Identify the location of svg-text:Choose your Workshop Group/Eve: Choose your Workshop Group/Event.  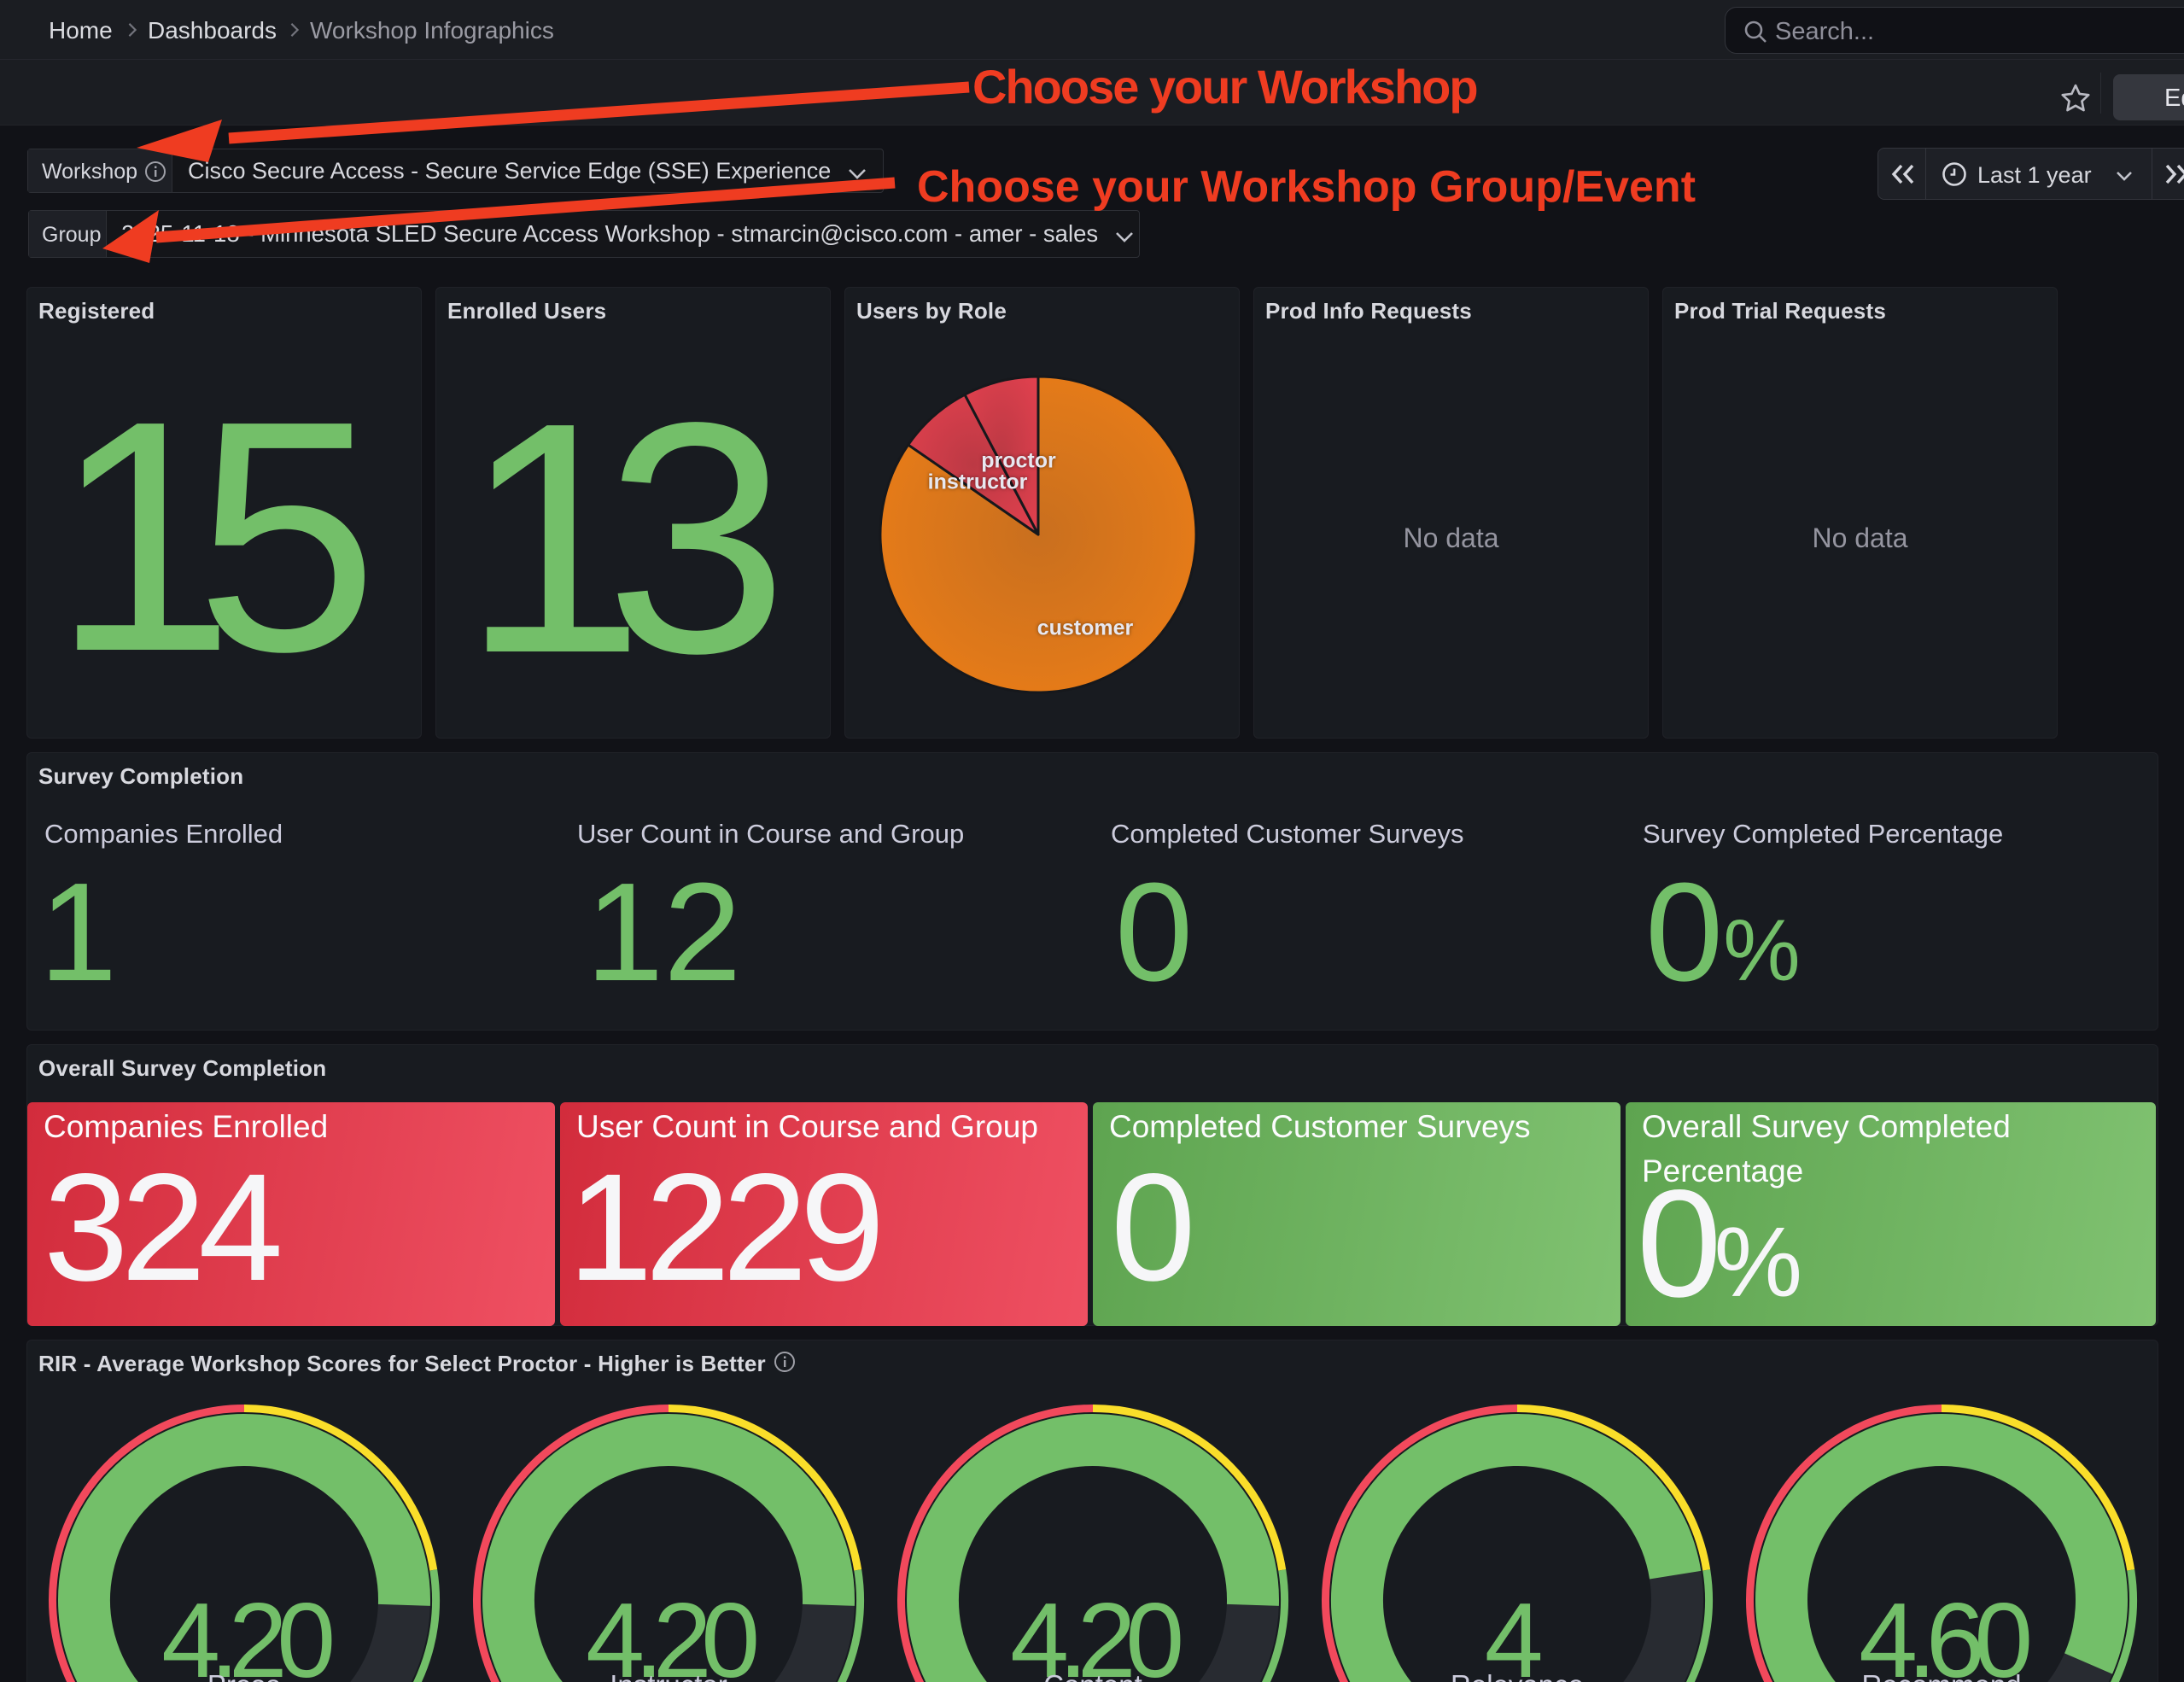
(1306, 187).